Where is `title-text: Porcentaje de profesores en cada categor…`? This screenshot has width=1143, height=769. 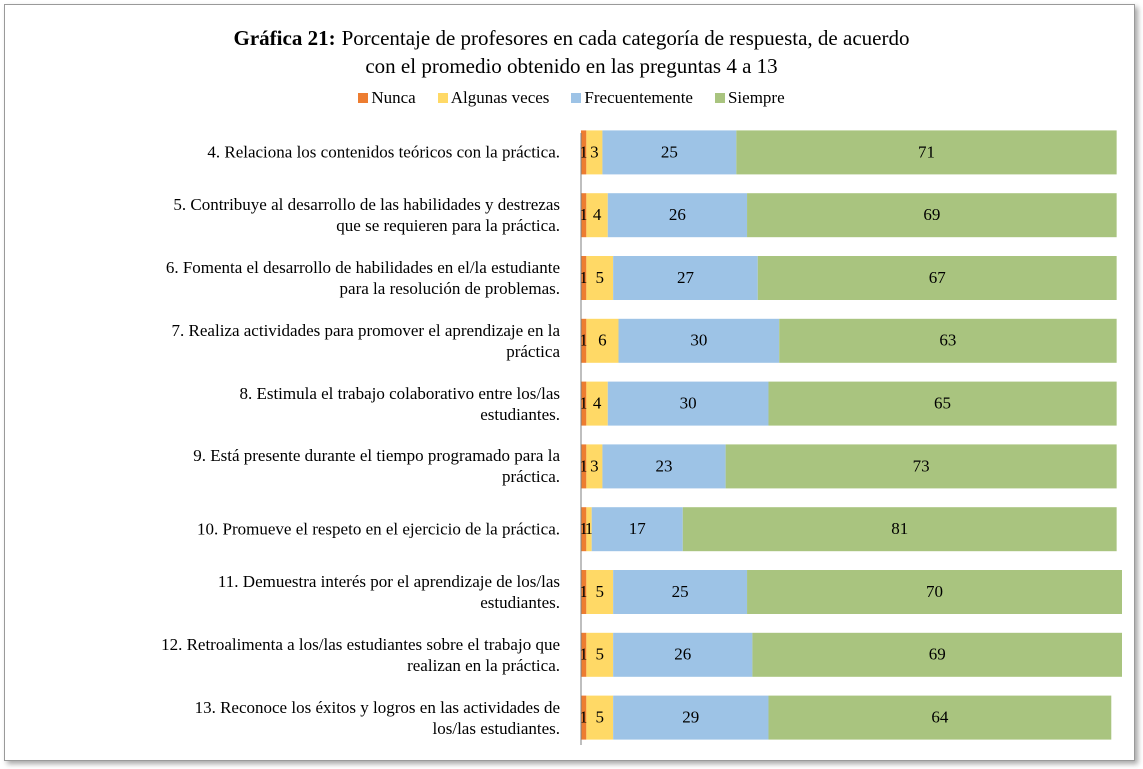
title-text: Porcentaje de profesores en cada categor… is located at coordinates (625, 52).